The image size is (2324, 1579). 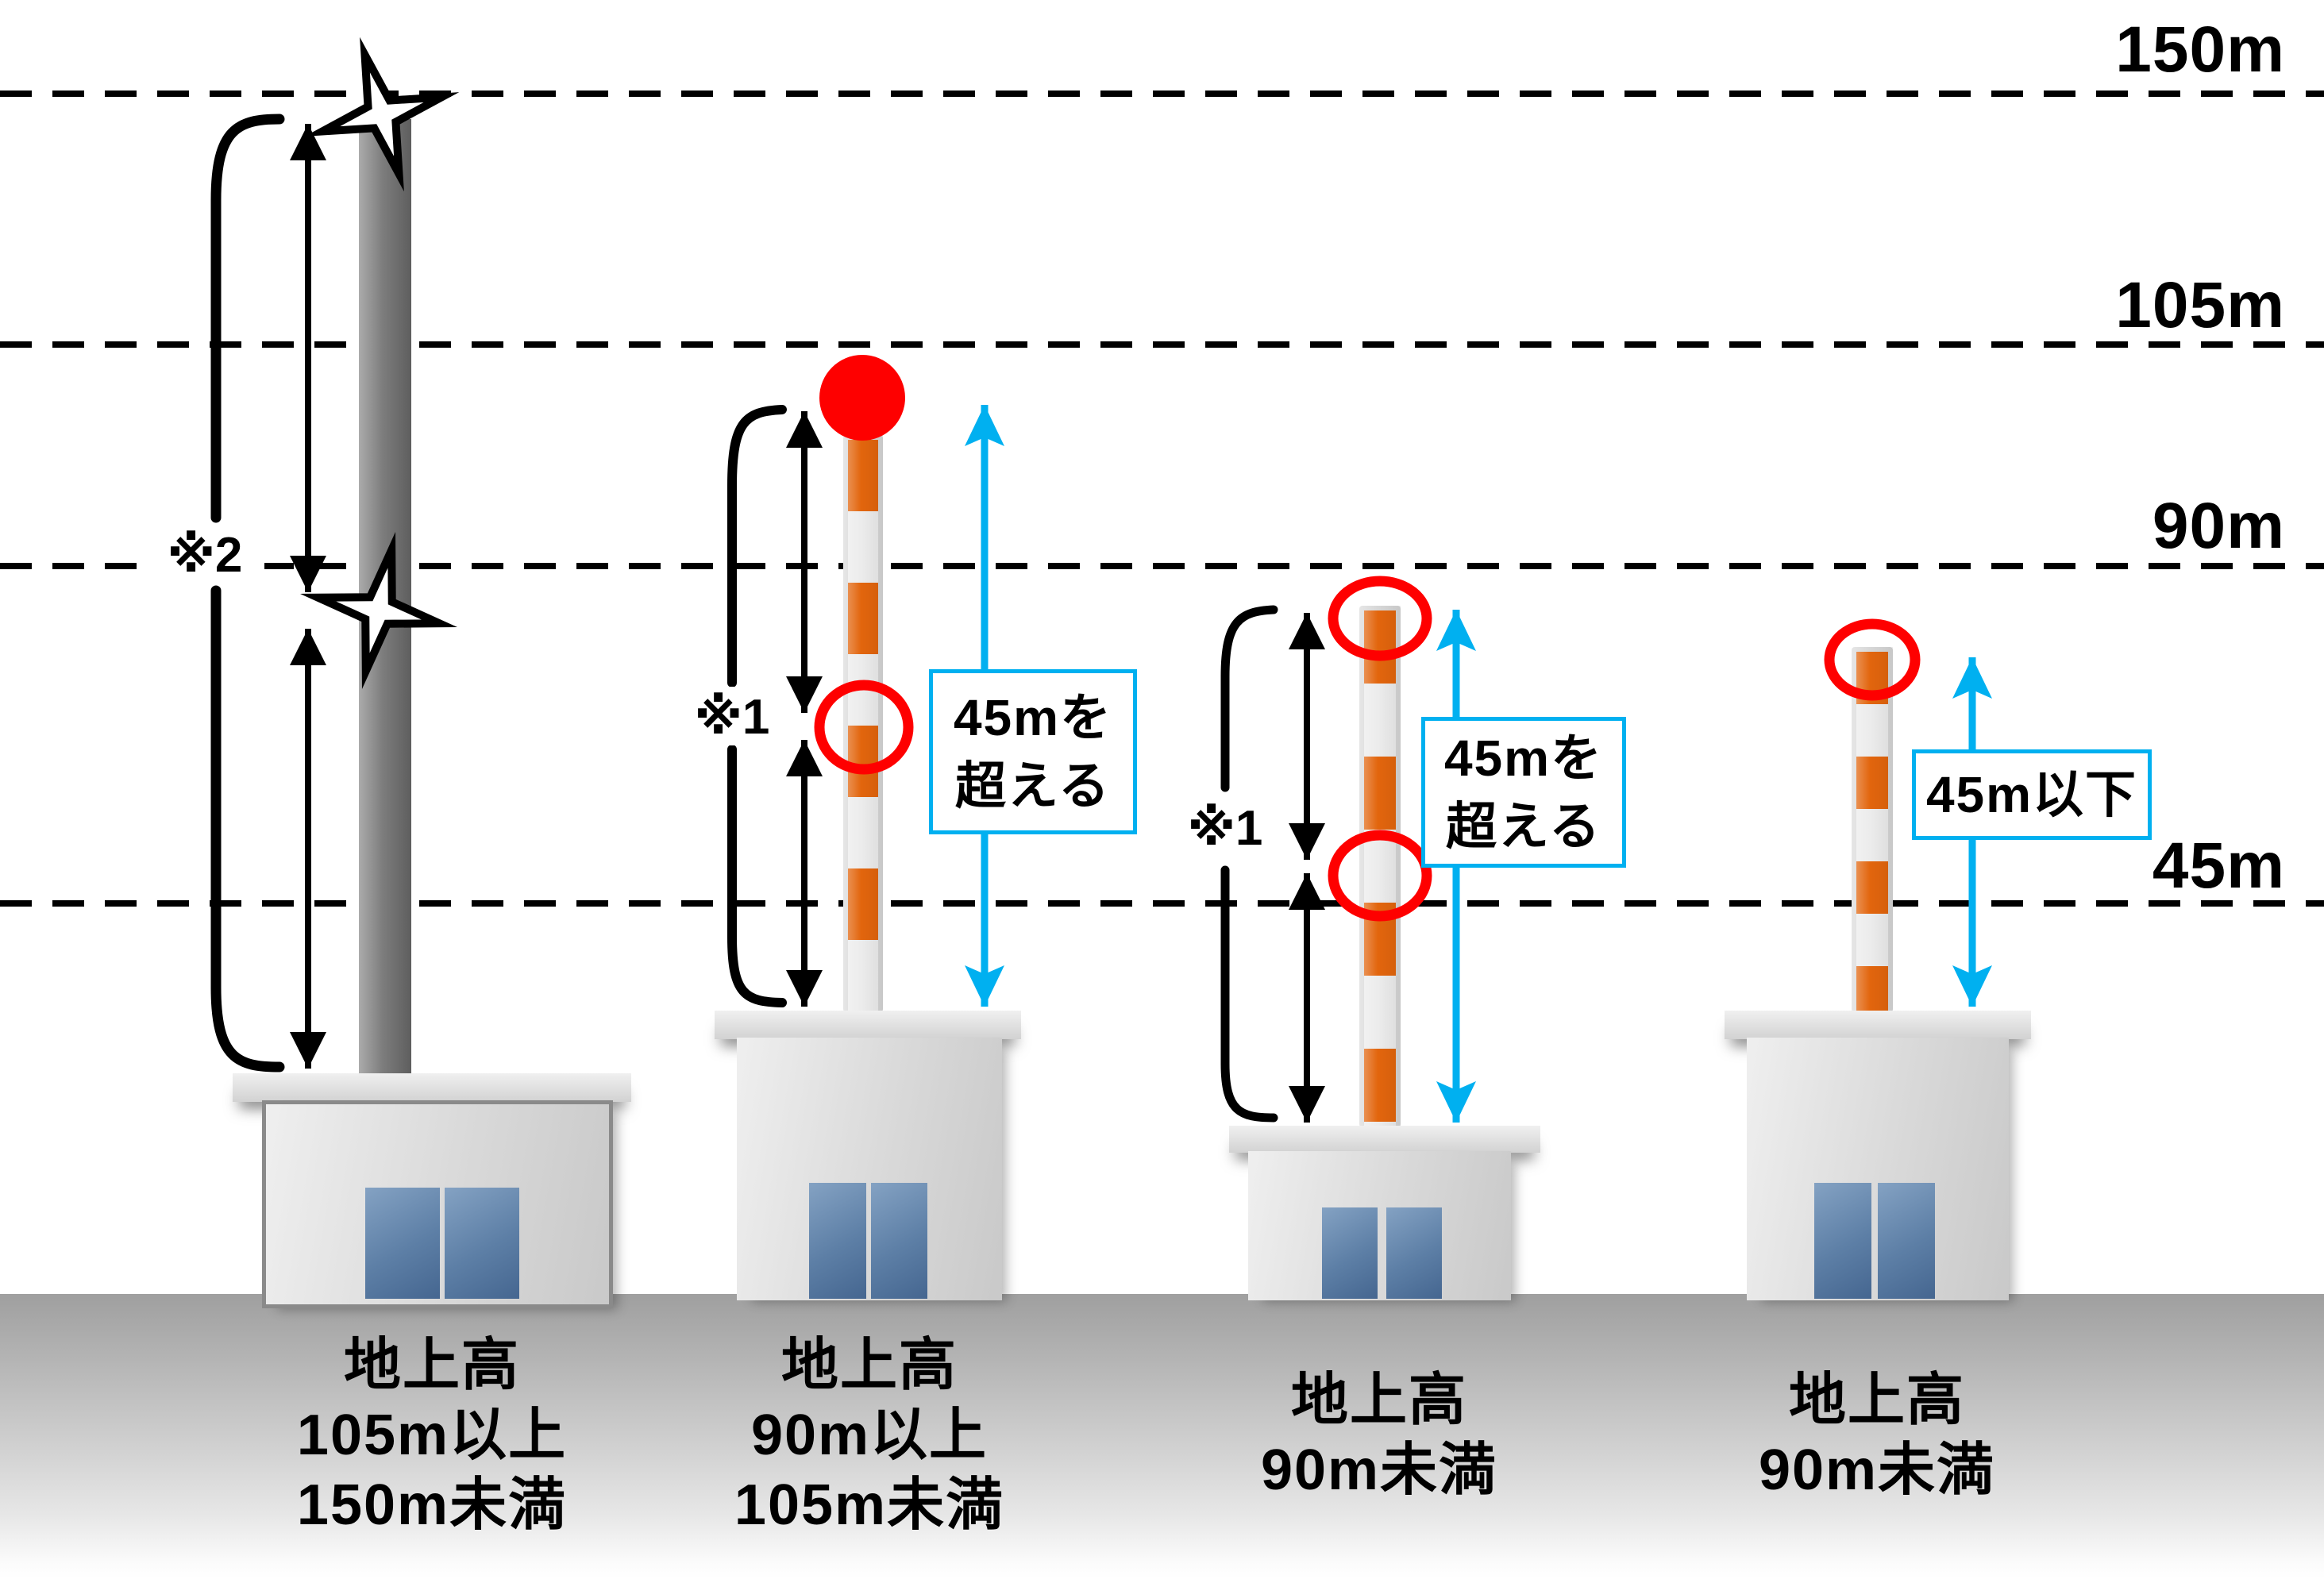 What do you see at coordinates (732, 716) in the screenshot?
I see `structure2-note-label: ※1` at bounding box center [732, 716].